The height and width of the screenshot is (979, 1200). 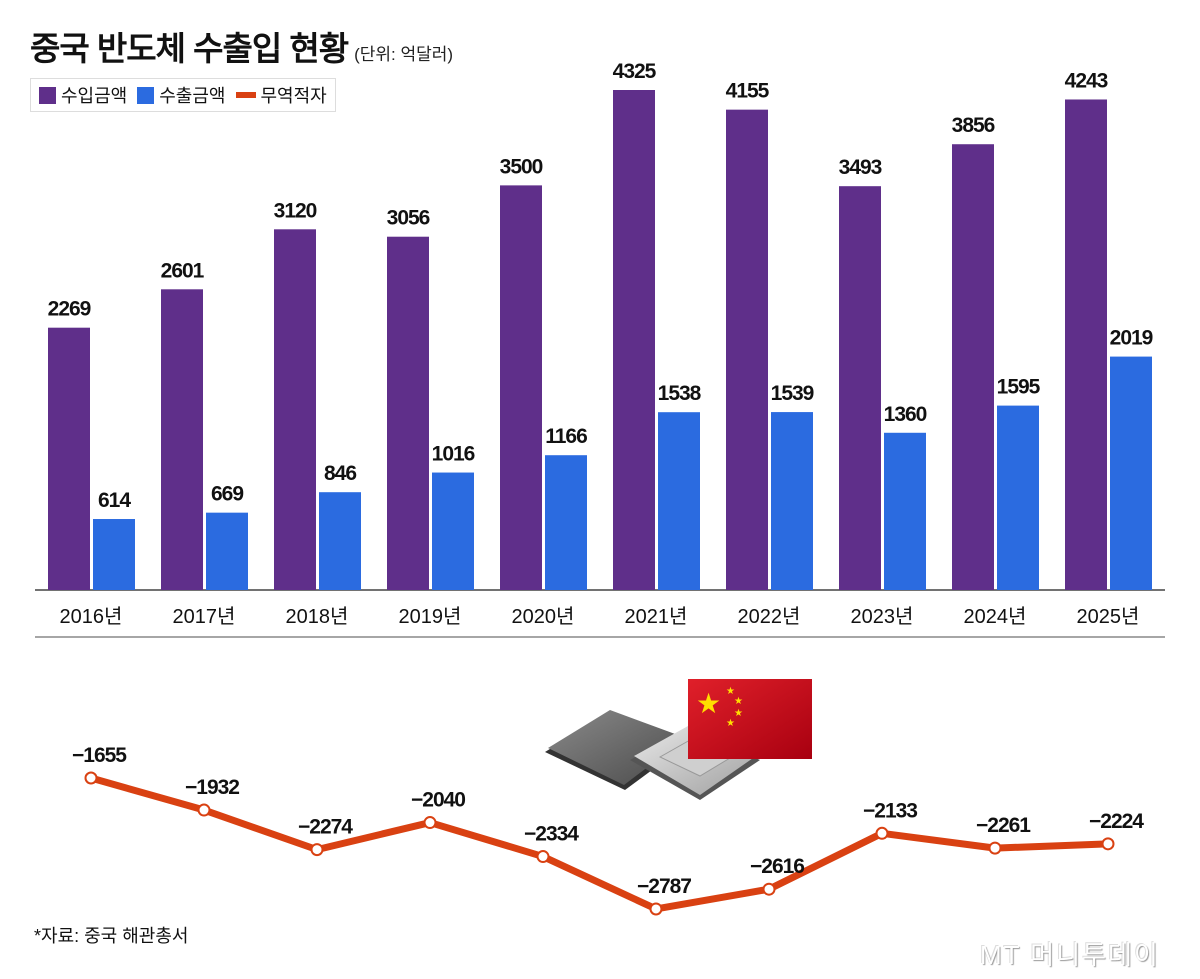 What do you see at coordinates (404, 54) in the screenshot?
I see `unit-label: (단위: 억달러)` at bounding box center [404, 54].